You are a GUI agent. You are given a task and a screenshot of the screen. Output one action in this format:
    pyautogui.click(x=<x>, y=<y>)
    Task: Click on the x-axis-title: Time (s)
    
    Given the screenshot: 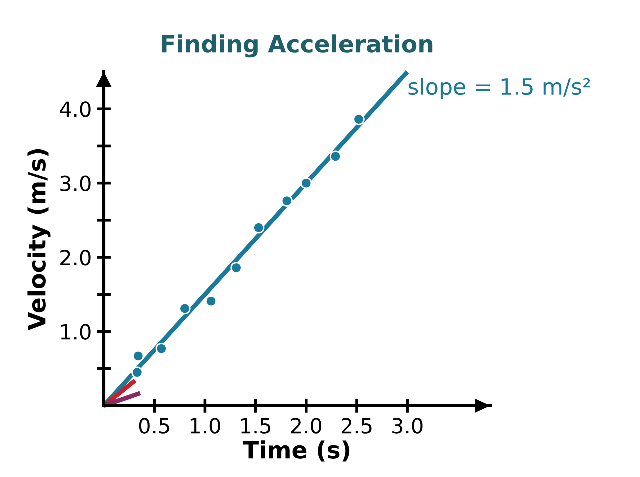 What is the action you would take?
    pyautogui.click(x=296, y=451)
    